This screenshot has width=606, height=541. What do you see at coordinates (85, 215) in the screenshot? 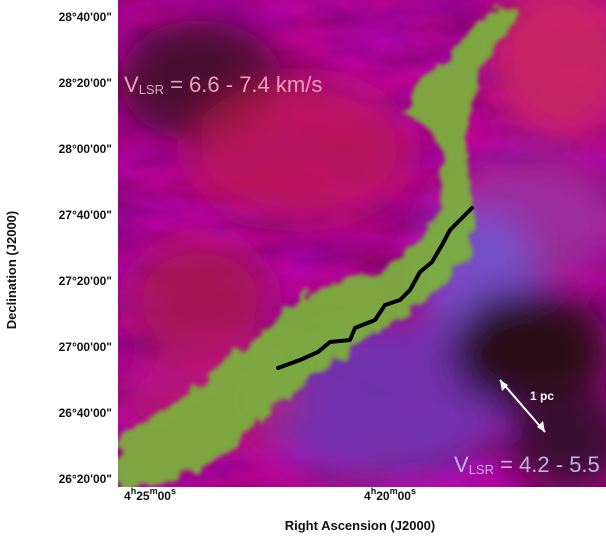
I see `y-tick-label: 27°40'00"` at bounding box center [85, 215].